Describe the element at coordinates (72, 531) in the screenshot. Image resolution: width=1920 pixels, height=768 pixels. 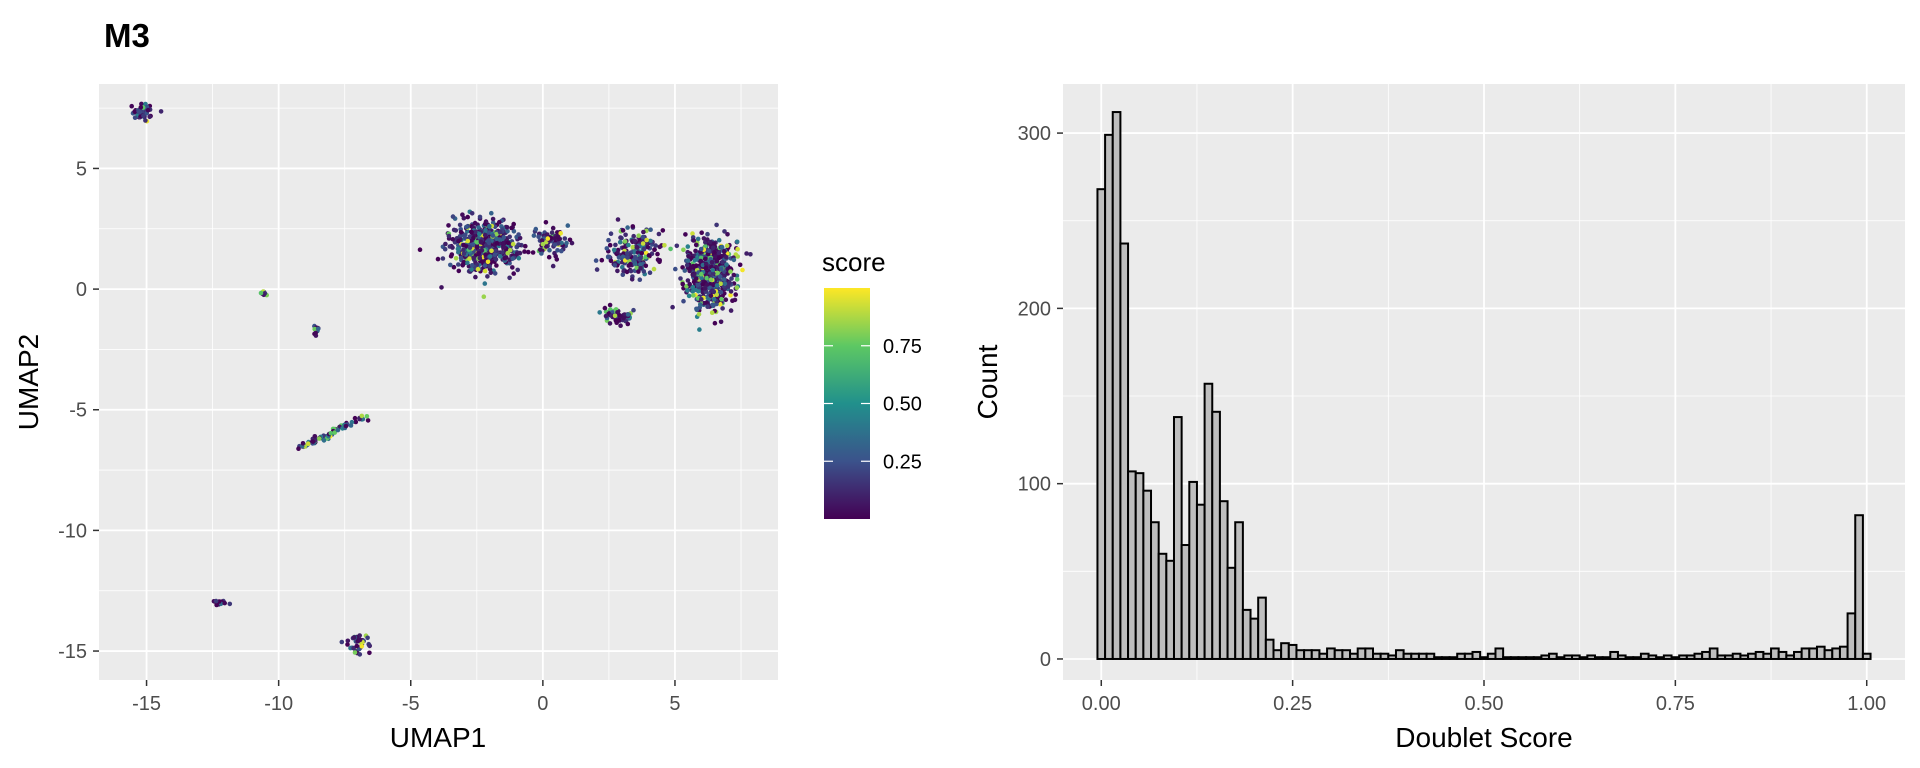
I see `umap-y-tick-label: -10` at that location.